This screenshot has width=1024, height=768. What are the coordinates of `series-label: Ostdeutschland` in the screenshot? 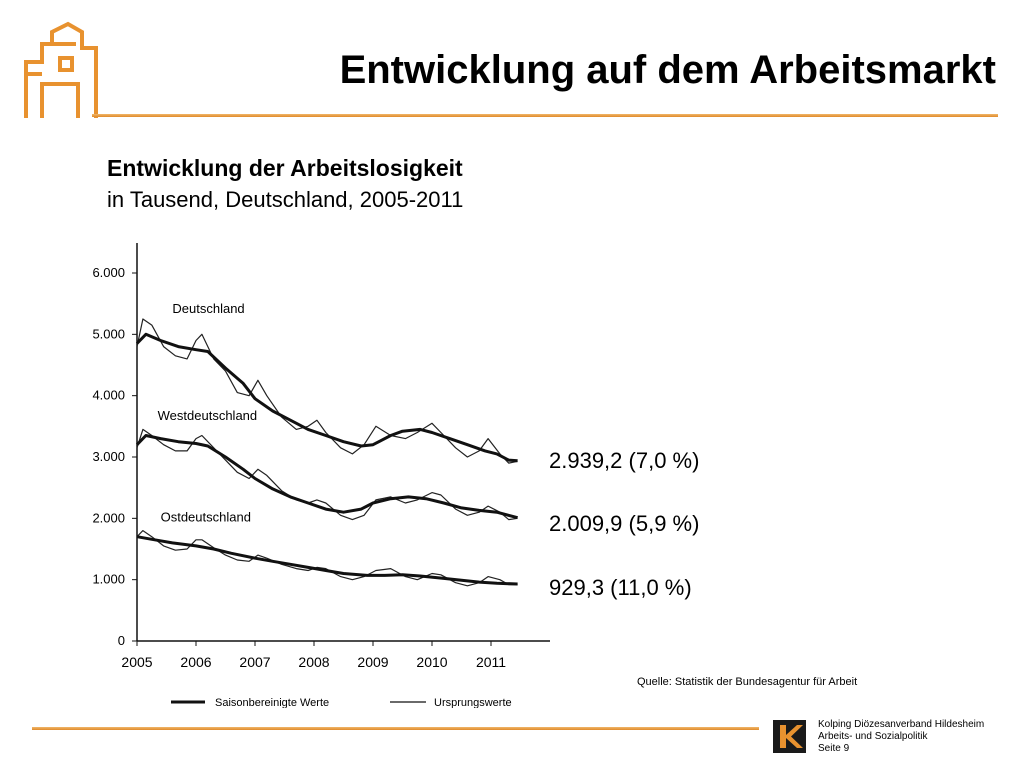 It's located at (206, 516).